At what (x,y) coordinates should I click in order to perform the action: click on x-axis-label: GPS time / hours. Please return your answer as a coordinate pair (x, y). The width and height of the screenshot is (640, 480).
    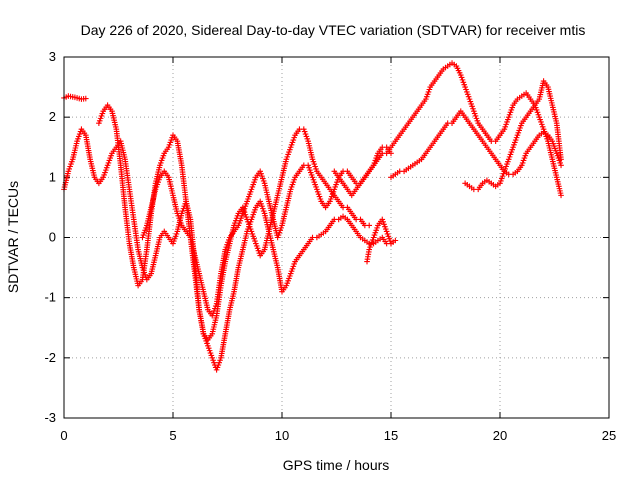
    Looking at the image, I should click on (336, 465).